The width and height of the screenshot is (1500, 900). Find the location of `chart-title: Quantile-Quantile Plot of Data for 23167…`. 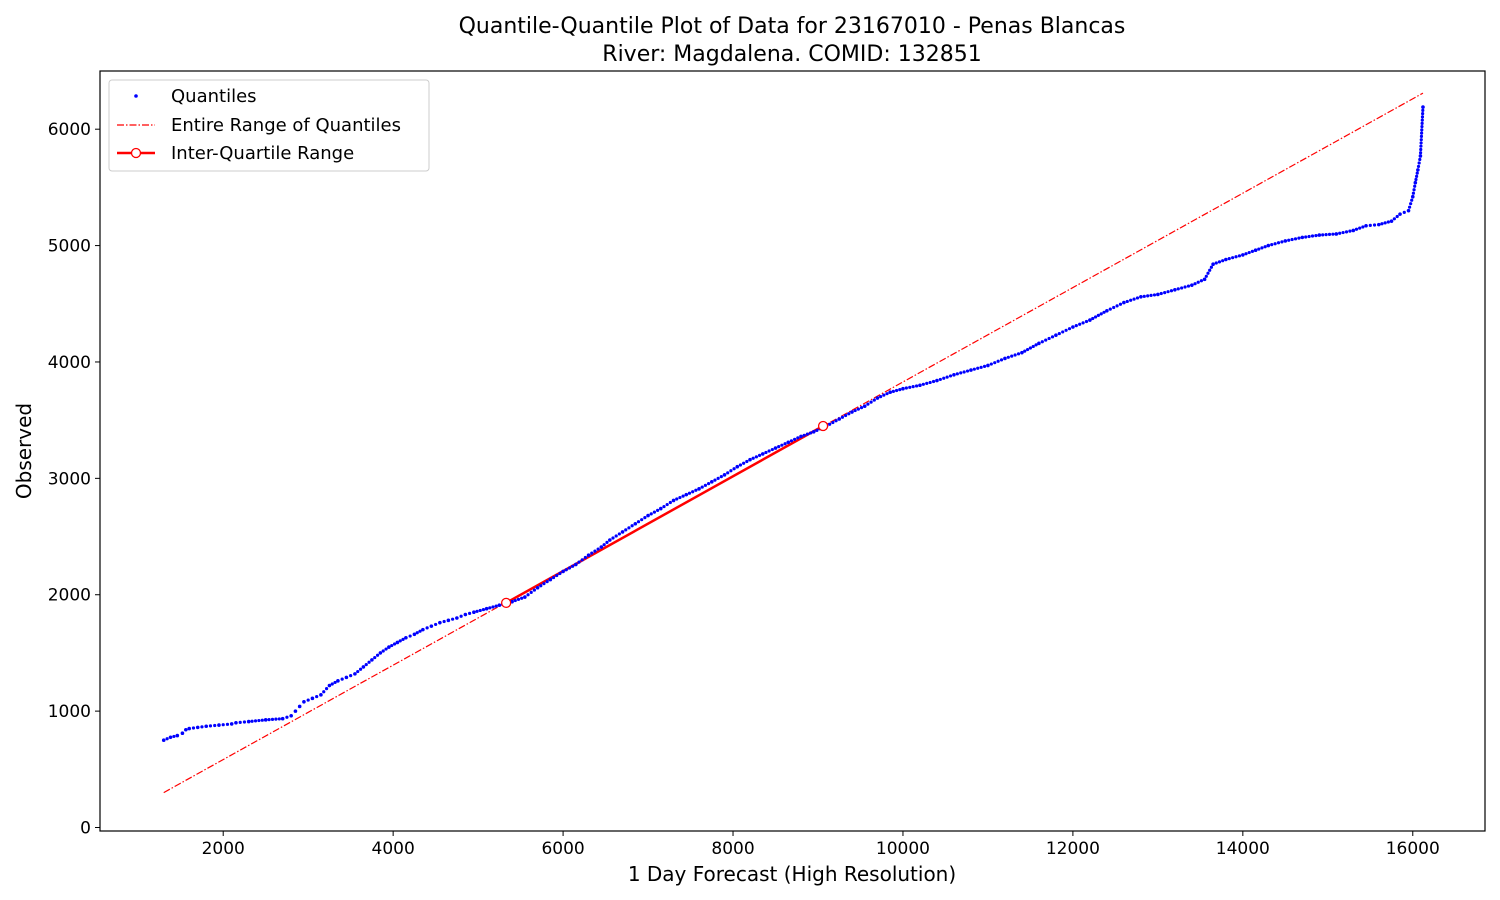

chart-title: Quantile-Quantile Plot of Data for 23167… is located at coordinates (792, 26).